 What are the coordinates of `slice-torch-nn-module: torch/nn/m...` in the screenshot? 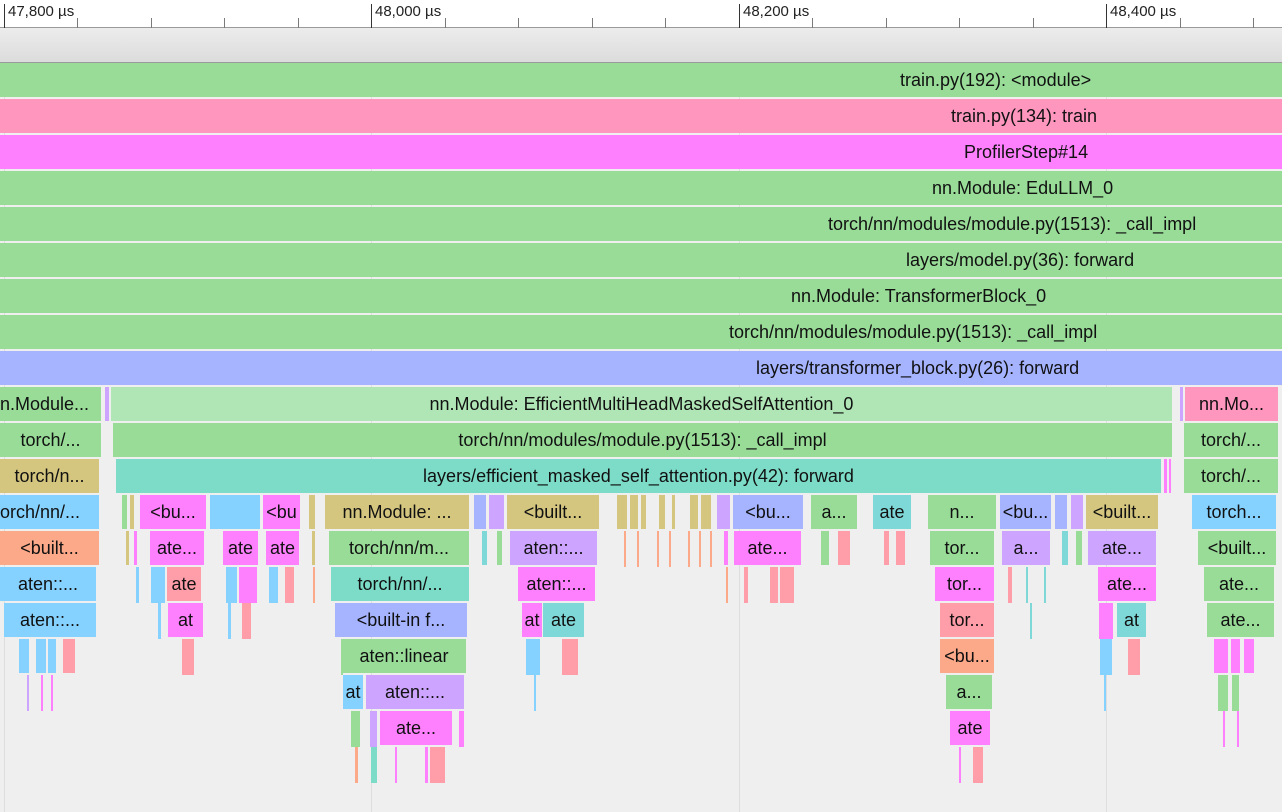 It's located at (399, 548).